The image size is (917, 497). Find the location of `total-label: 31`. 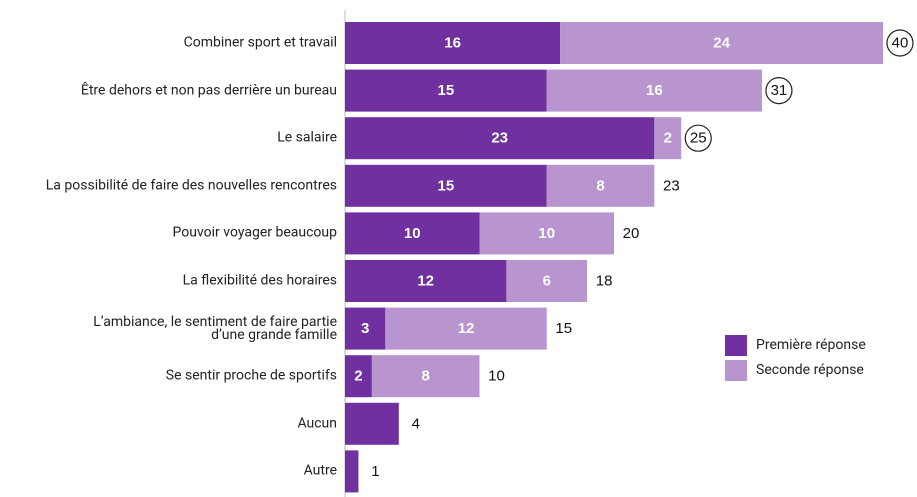

total-label: 31 is located at coordinates (779, 90).